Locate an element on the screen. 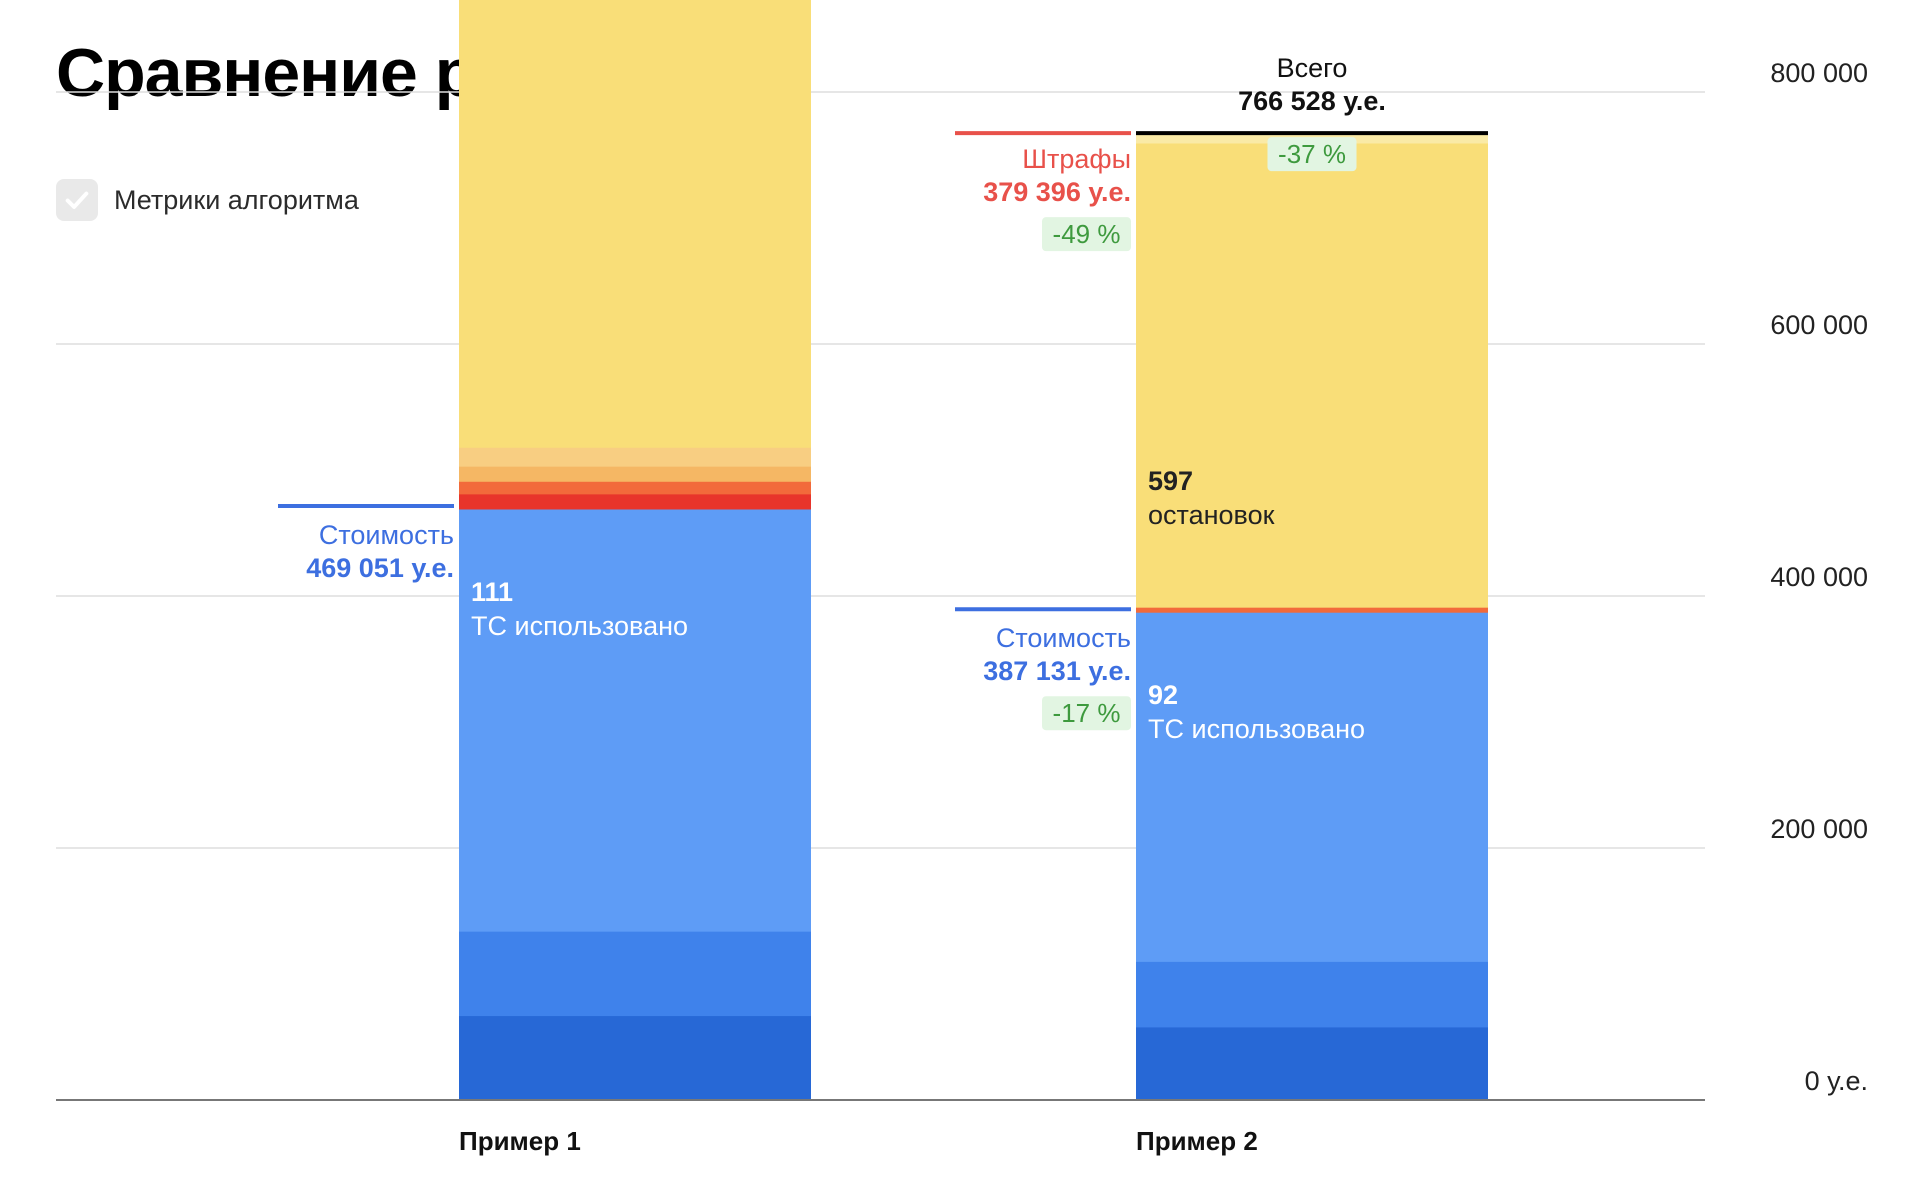  penalty-delta: -49 % is located at coordinates (1087, 234).